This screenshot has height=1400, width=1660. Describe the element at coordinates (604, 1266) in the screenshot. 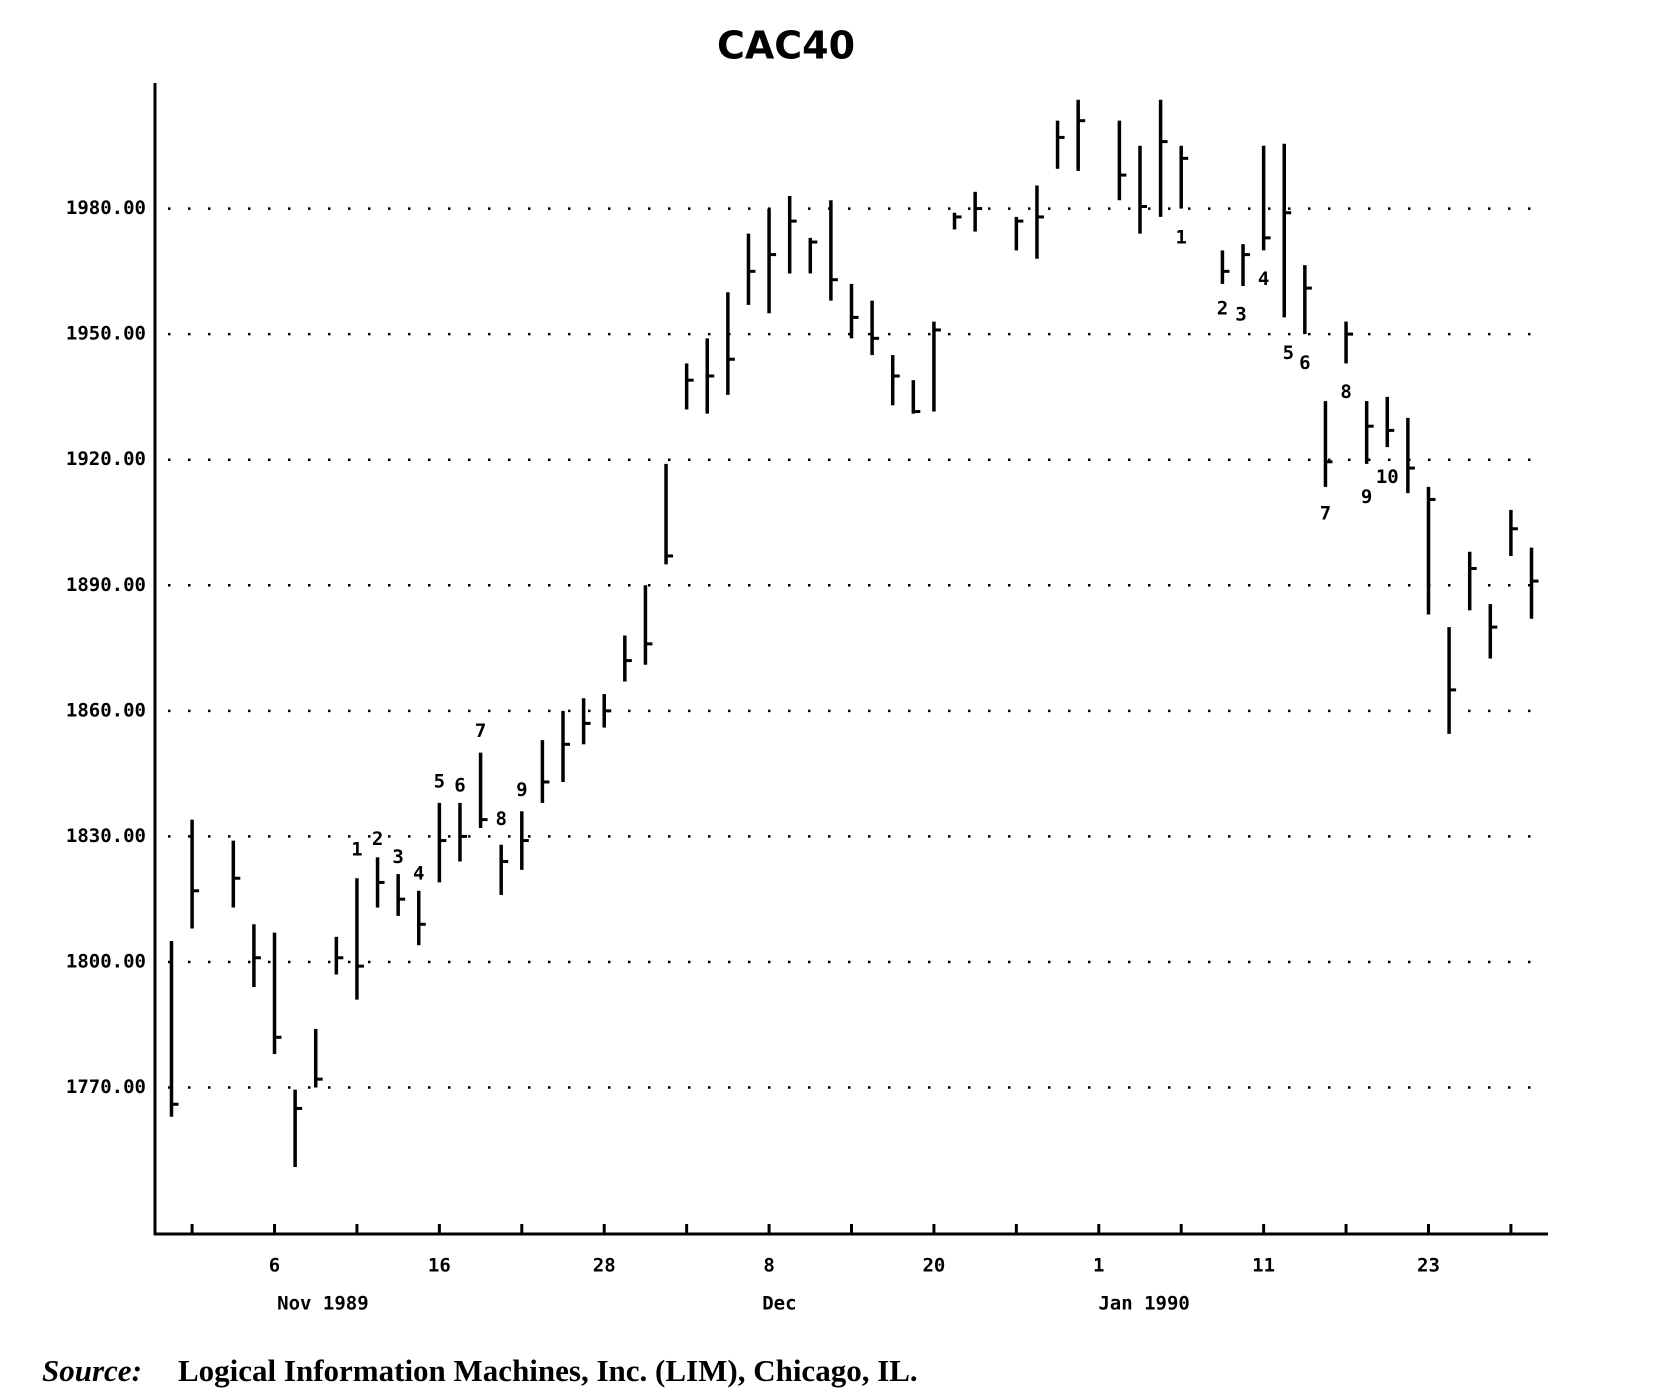

I see `x-tick-label: 28` at that location.